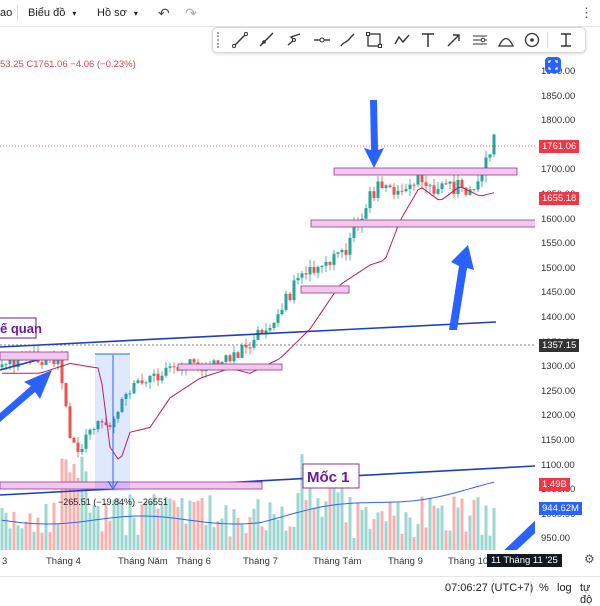  Describe the element at coordinates (558, 465) in the screenshot. I see `price-tick: 1100.00` at that location.